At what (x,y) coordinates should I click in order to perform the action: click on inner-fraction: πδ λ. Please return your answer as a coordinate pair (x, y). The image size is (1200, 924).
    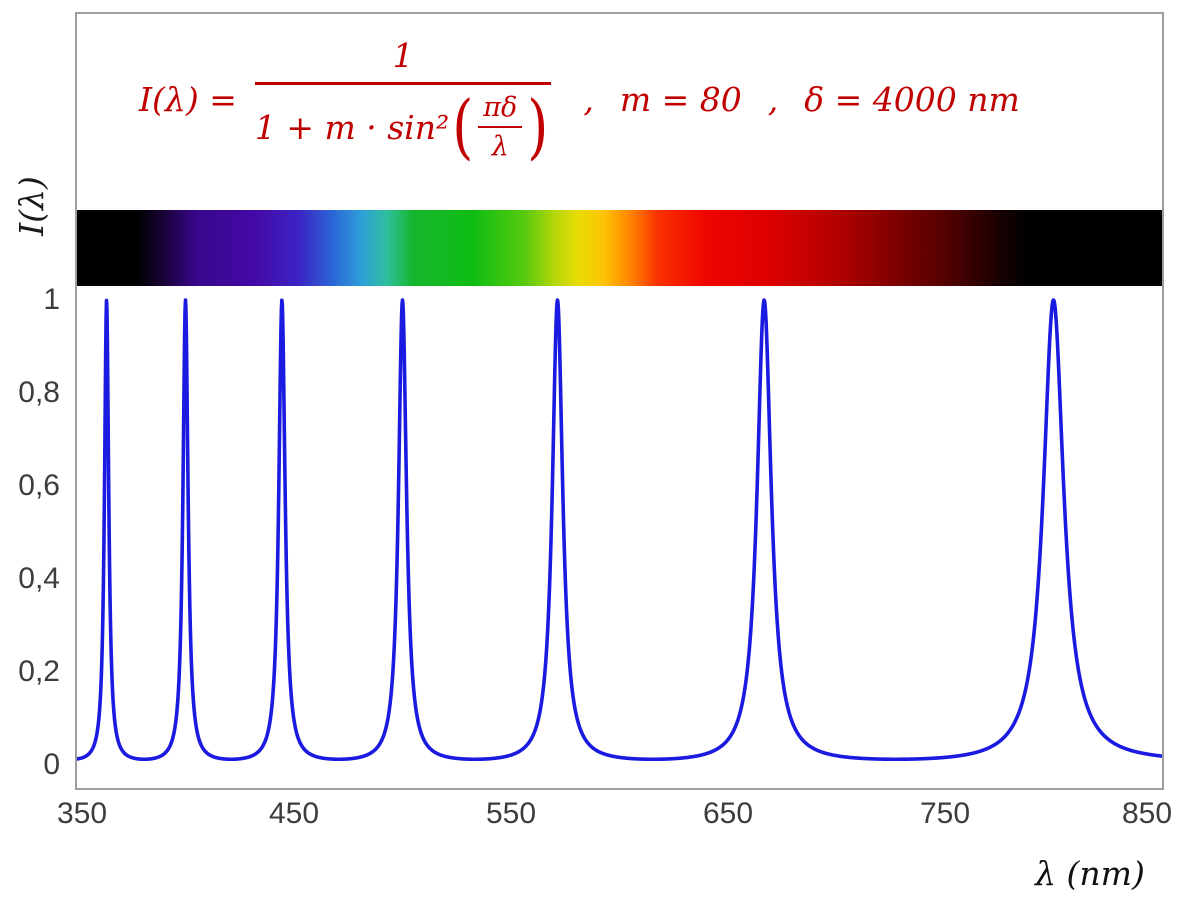
    Looking at the image, I should click on (500, 127).